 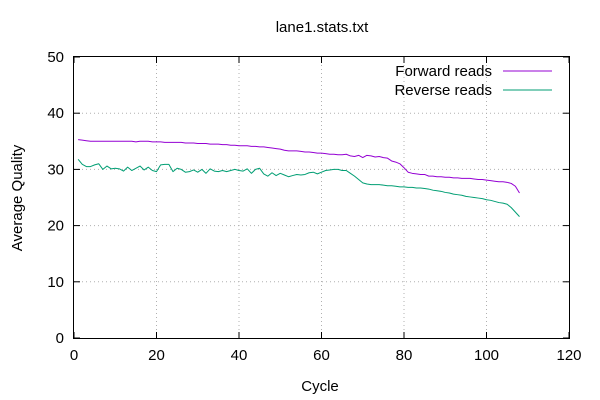 I want to click on legend: Forward reads Reverse reads, so click(x=473, y=81).